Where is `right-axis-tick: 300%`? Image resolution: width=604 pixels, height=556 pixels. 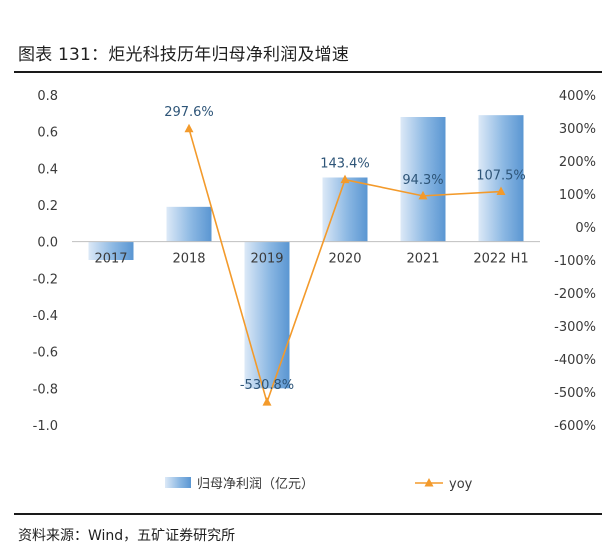
right-axis-tick: 300% is located at coordinates (577, 129).